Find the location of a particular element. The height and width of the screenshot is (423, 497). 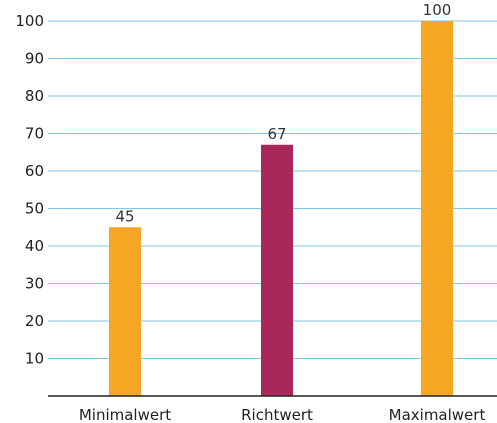

y-tick-label: 50 is located at coordinates (34, 209).